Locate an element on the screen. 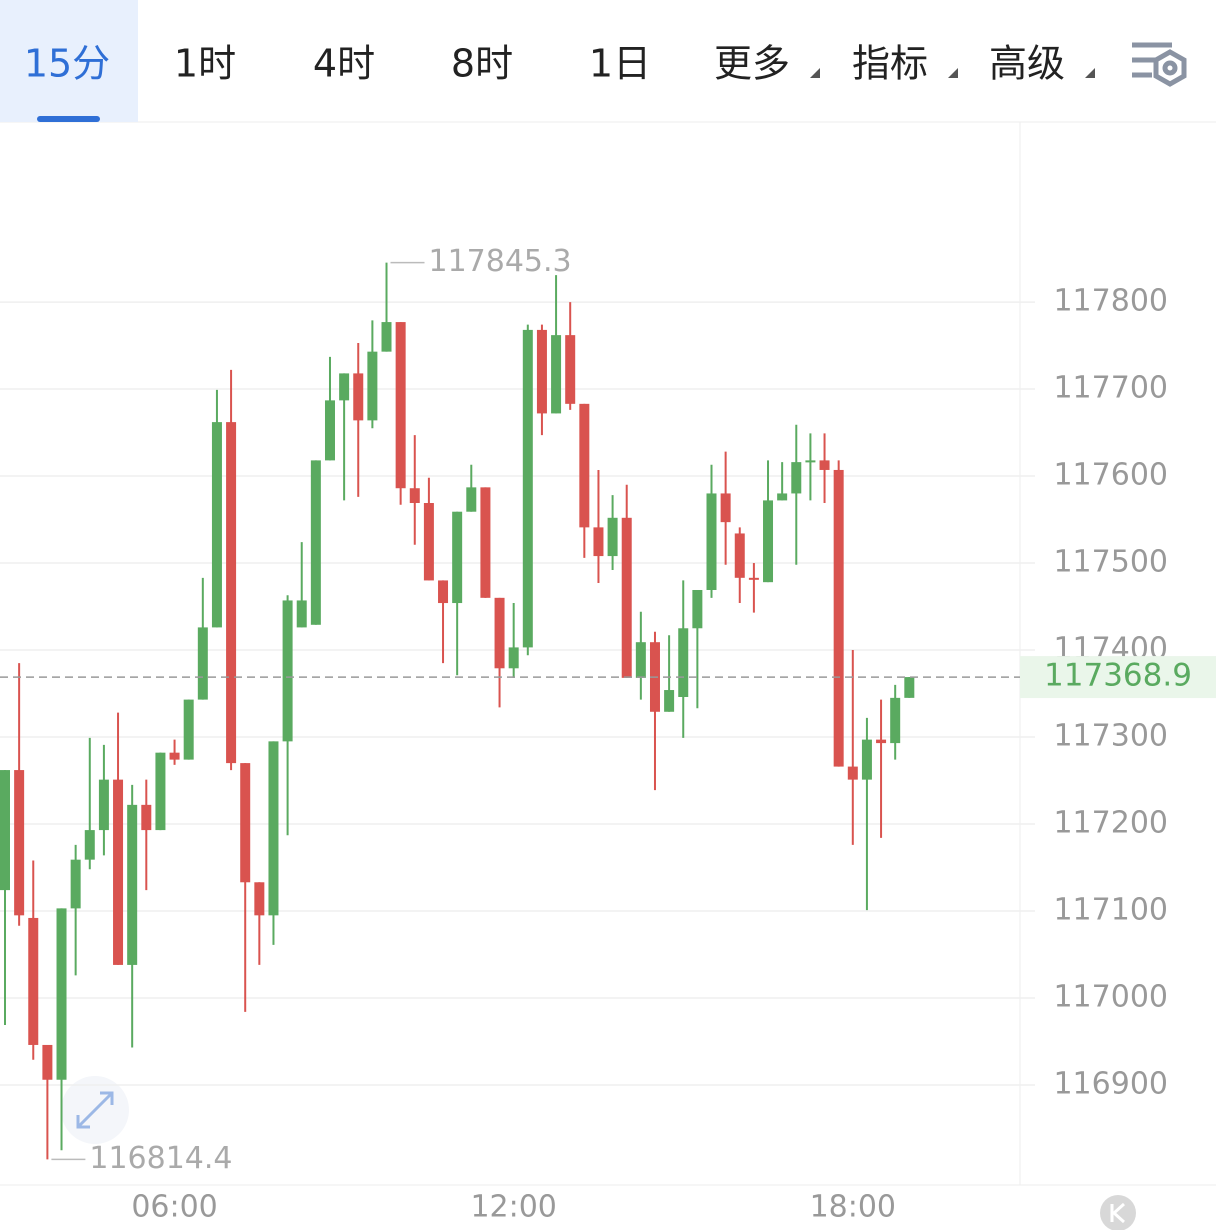 Image resolution: width=1216 pixels, height=1230 pixels. tab: 15分 is located at coordinates (67, 64).